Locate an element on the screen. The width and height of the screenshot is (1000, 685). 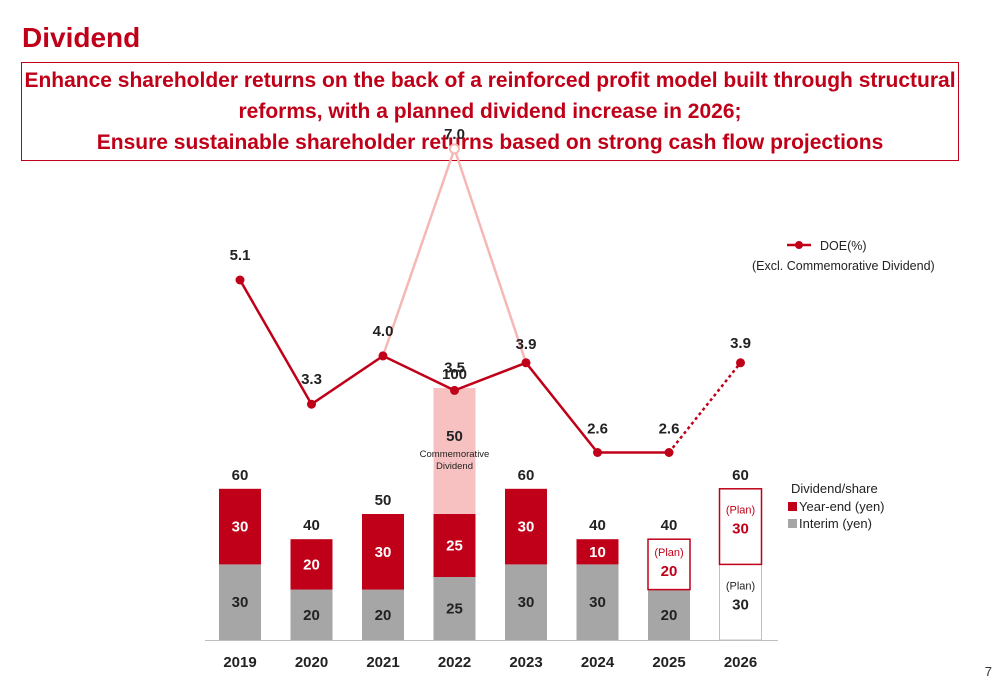
legend-bar-title: Dividend/share is located at coordinates (834, 488).